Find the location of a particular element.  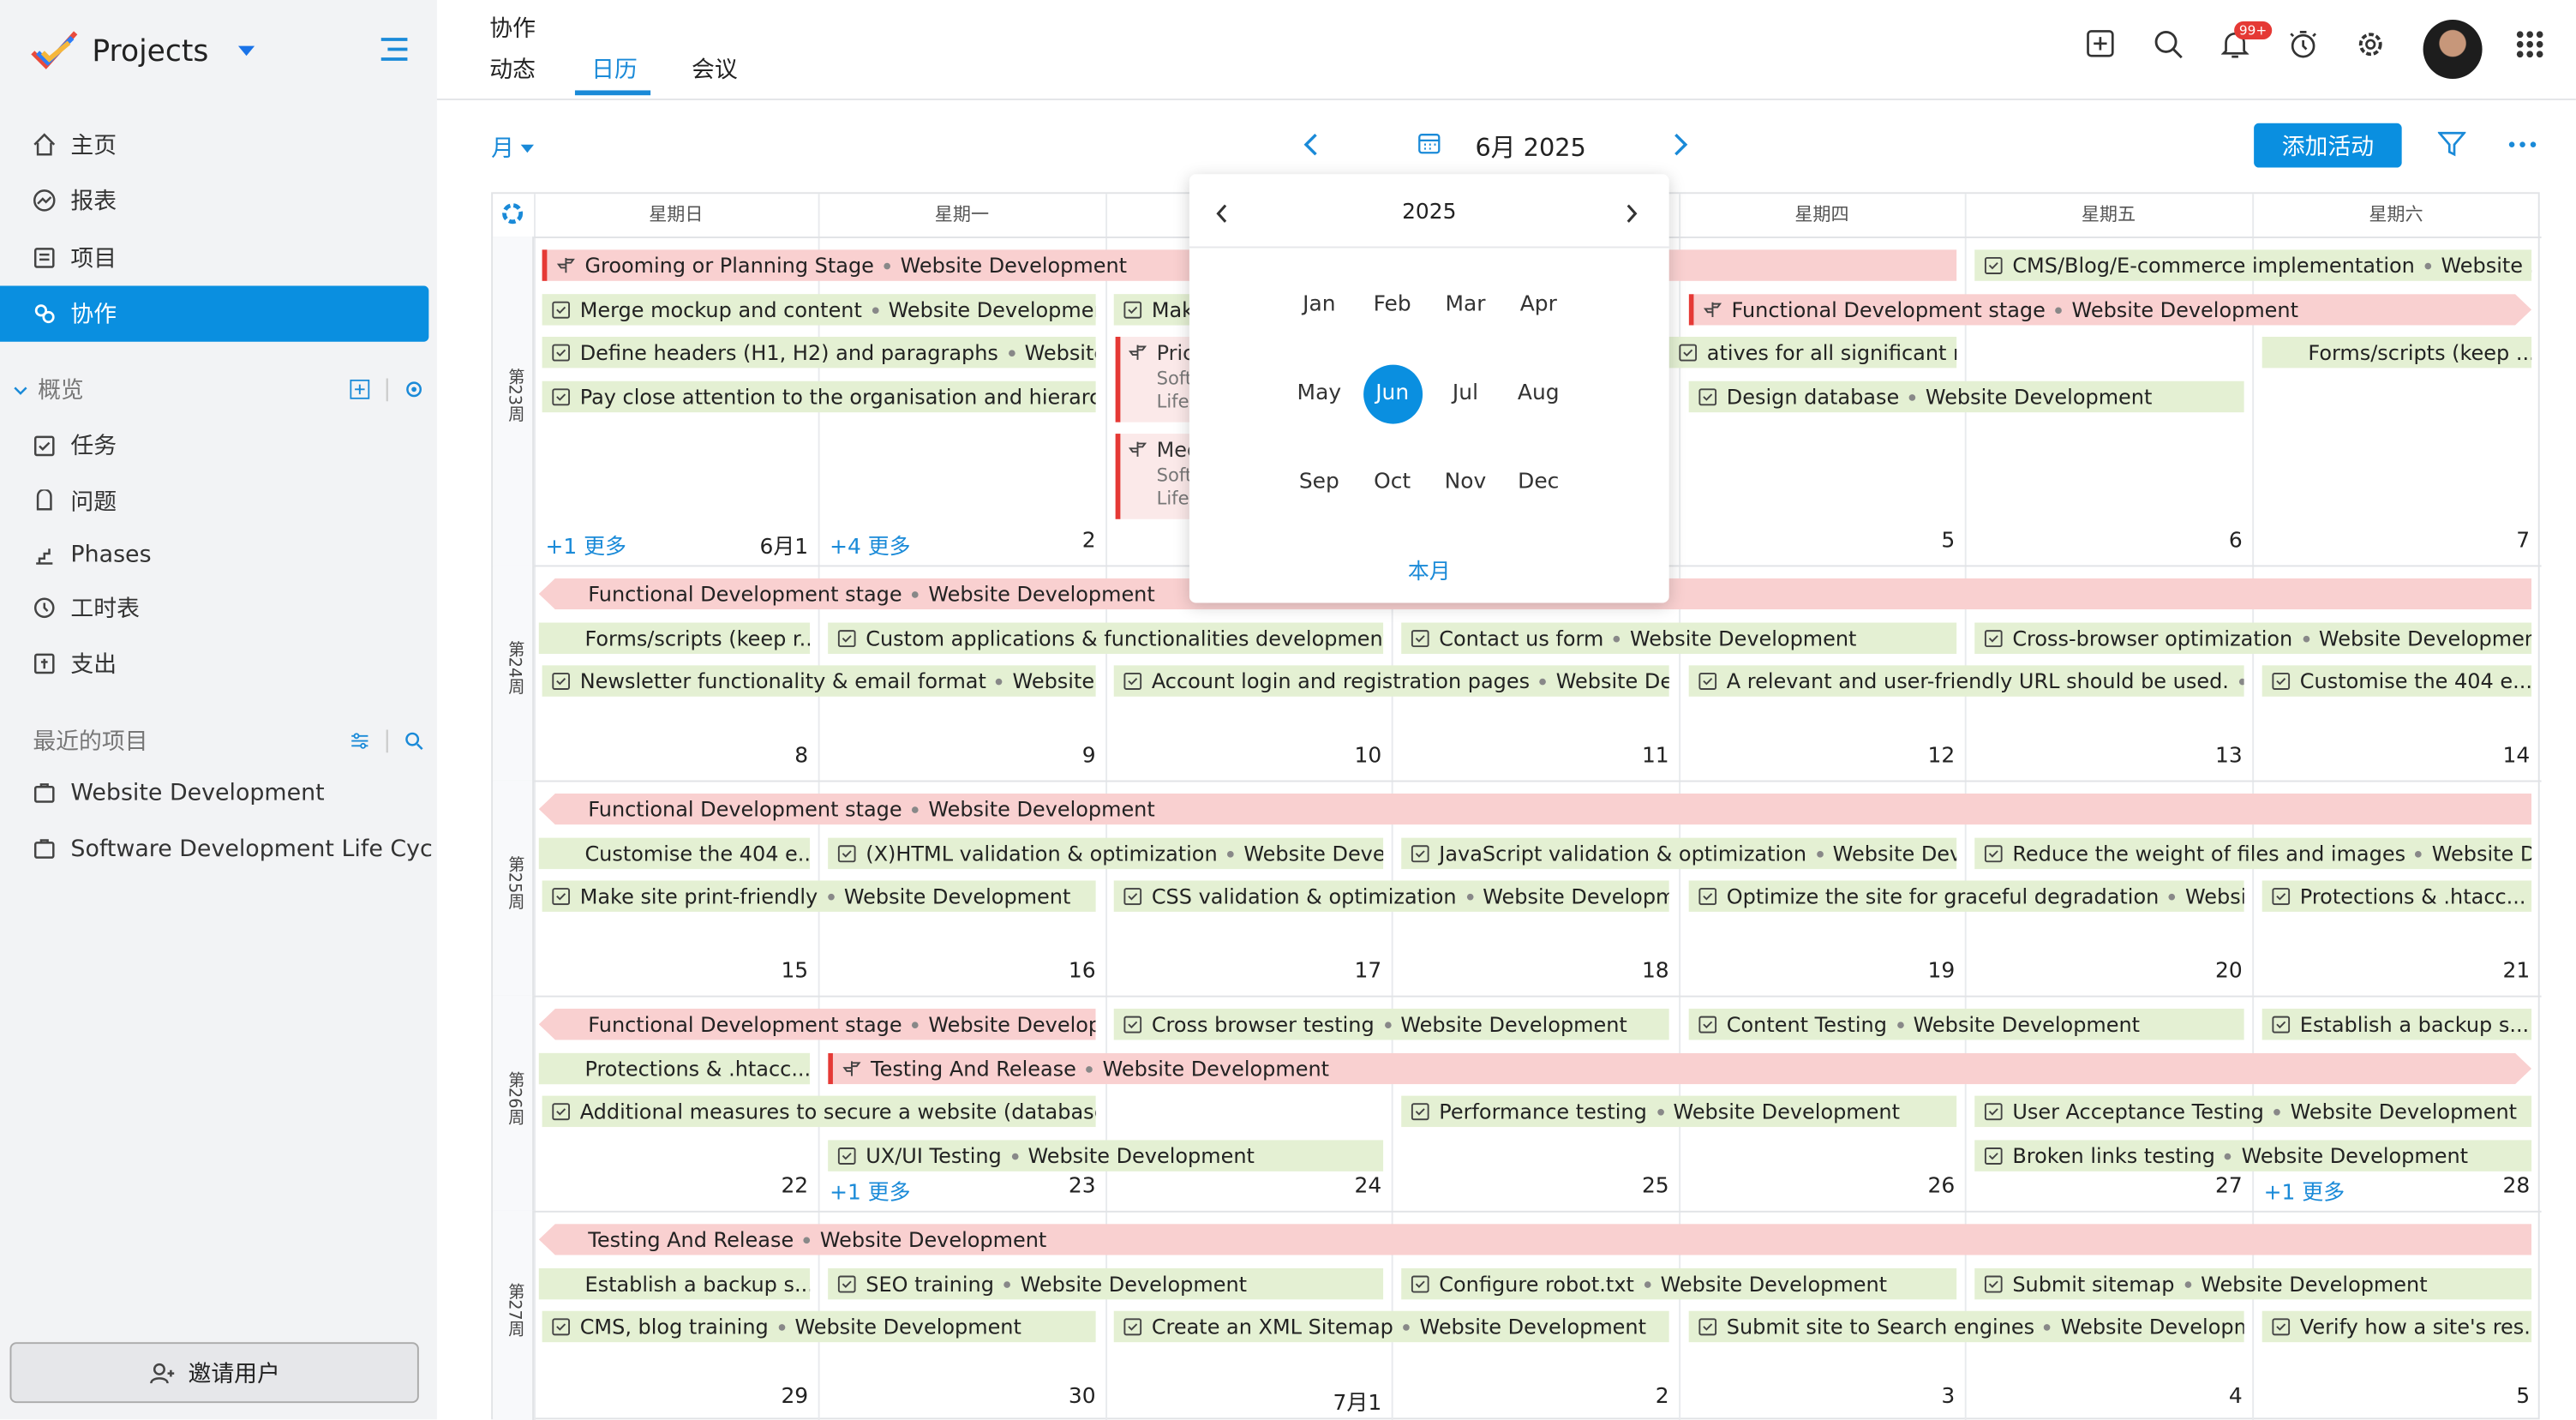

task-event: Broken links testing Website Development is located at coordinates (2253, 1155).